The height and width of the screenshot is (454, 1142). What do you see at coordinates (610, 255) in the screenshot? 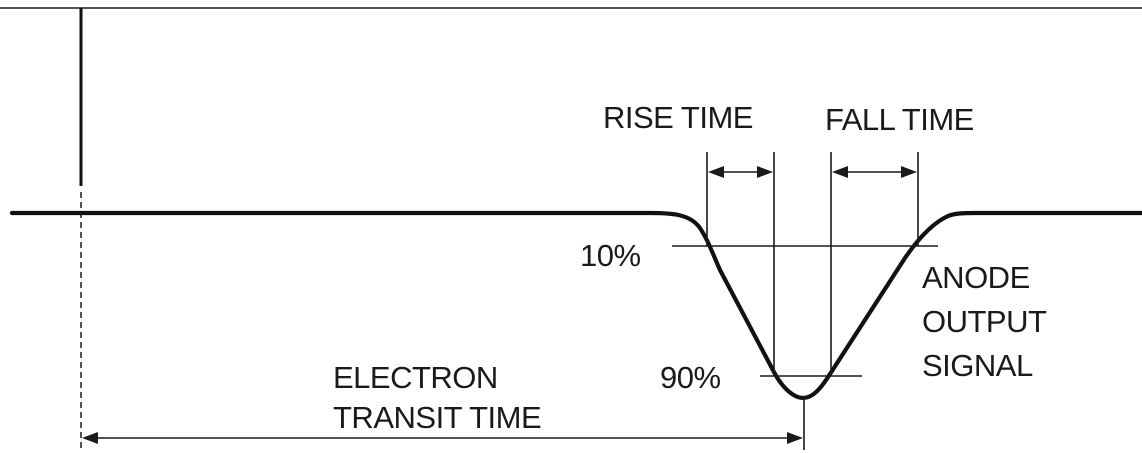
I see `ten-percent-label: 10%` at bounding box center [610, 255].